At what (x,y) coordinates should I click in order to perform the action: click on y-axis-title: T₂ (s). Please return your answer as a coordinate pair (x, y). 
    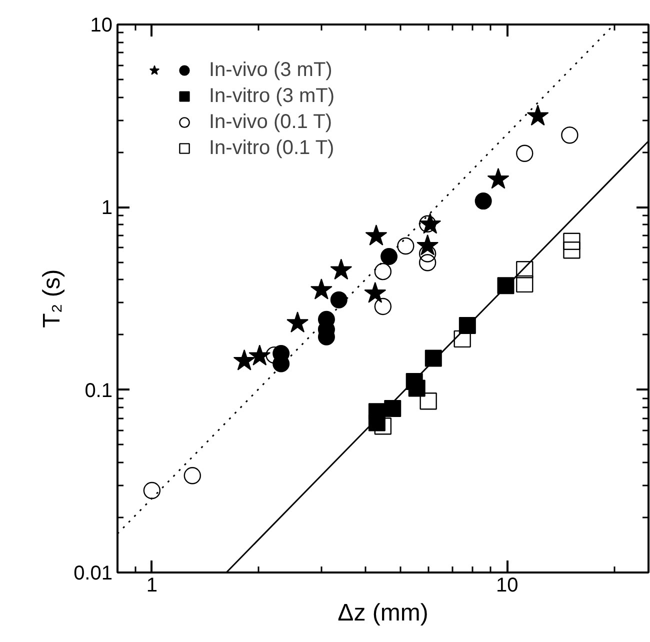
    Looking at the image, I should click on (52, 298).